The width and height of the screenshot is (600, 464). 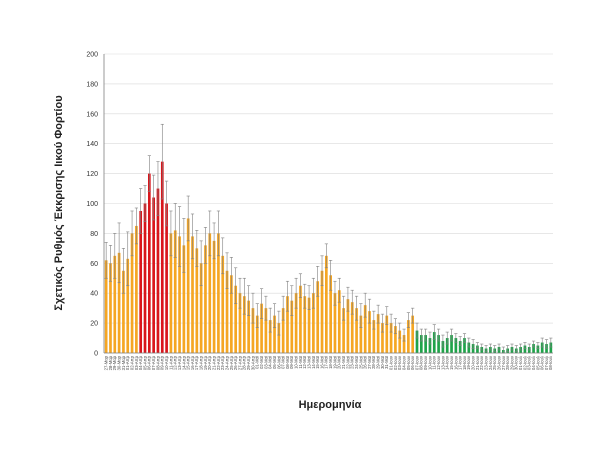 What do you see at coordinates (469, 347) in the screenshot?
I see `bar-19-Ιουν` at bounding box center [469, 347].